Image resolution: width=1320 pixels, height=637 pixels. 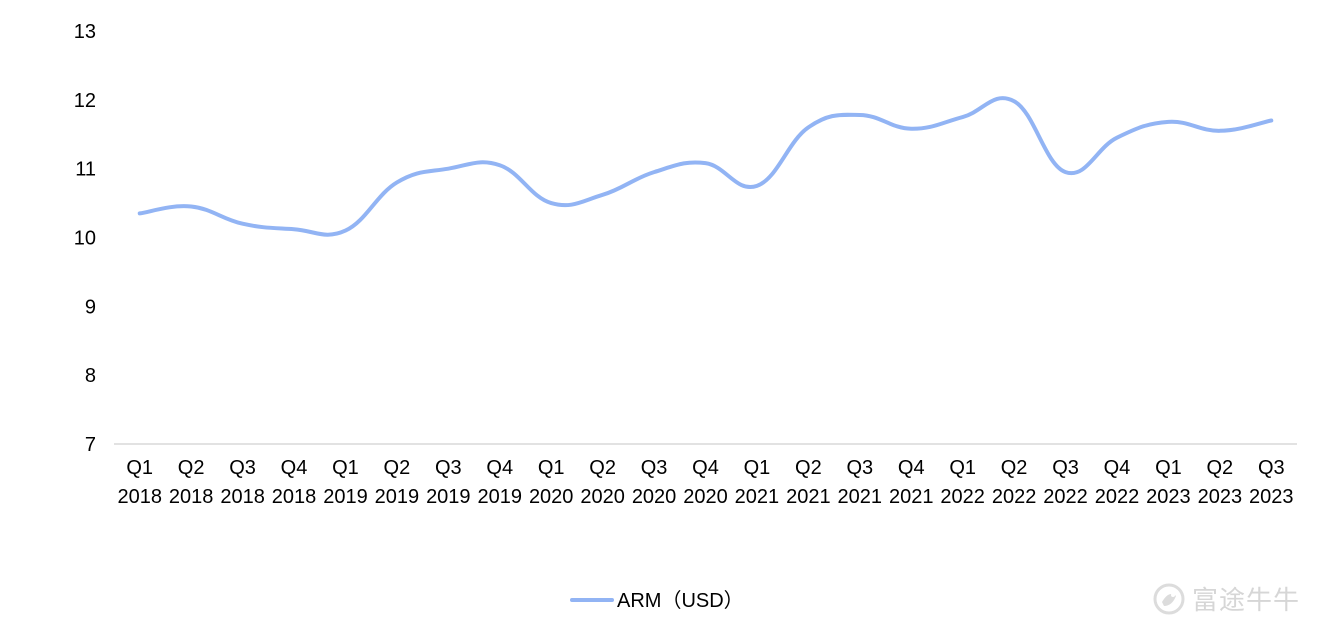 I want to click on y-tick-label: 10, so click(x=85, y=239).